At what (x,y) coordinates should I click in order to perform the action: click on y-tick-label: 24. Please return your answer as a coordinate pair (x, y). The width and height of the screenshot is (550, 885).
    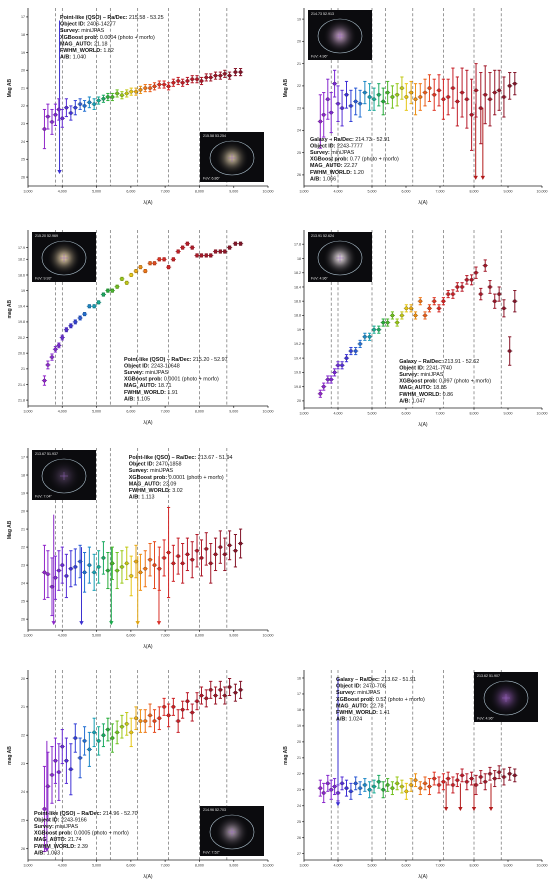
    Looking at the image, I should click on (23, 792).